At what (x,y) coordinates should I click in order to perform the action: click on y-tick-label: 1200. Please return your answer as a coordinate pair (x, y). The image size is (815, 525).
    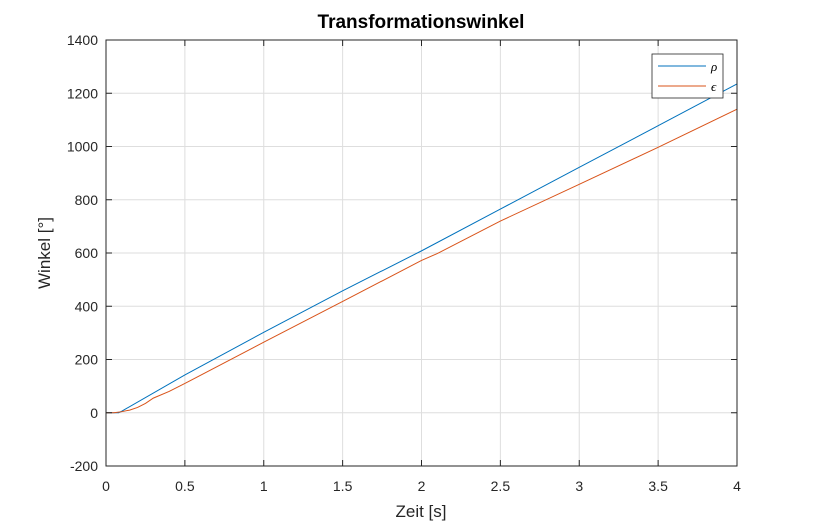
    Looking at the image, I should click on (82, 93).